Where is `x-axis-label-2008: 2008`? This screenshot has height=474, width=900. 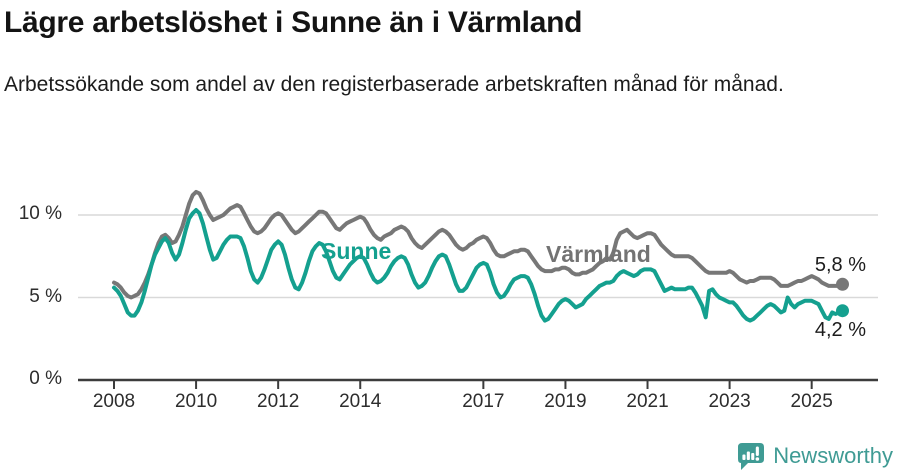
x-axis-label-2008: 2008 is located at coordinates (114, 401).